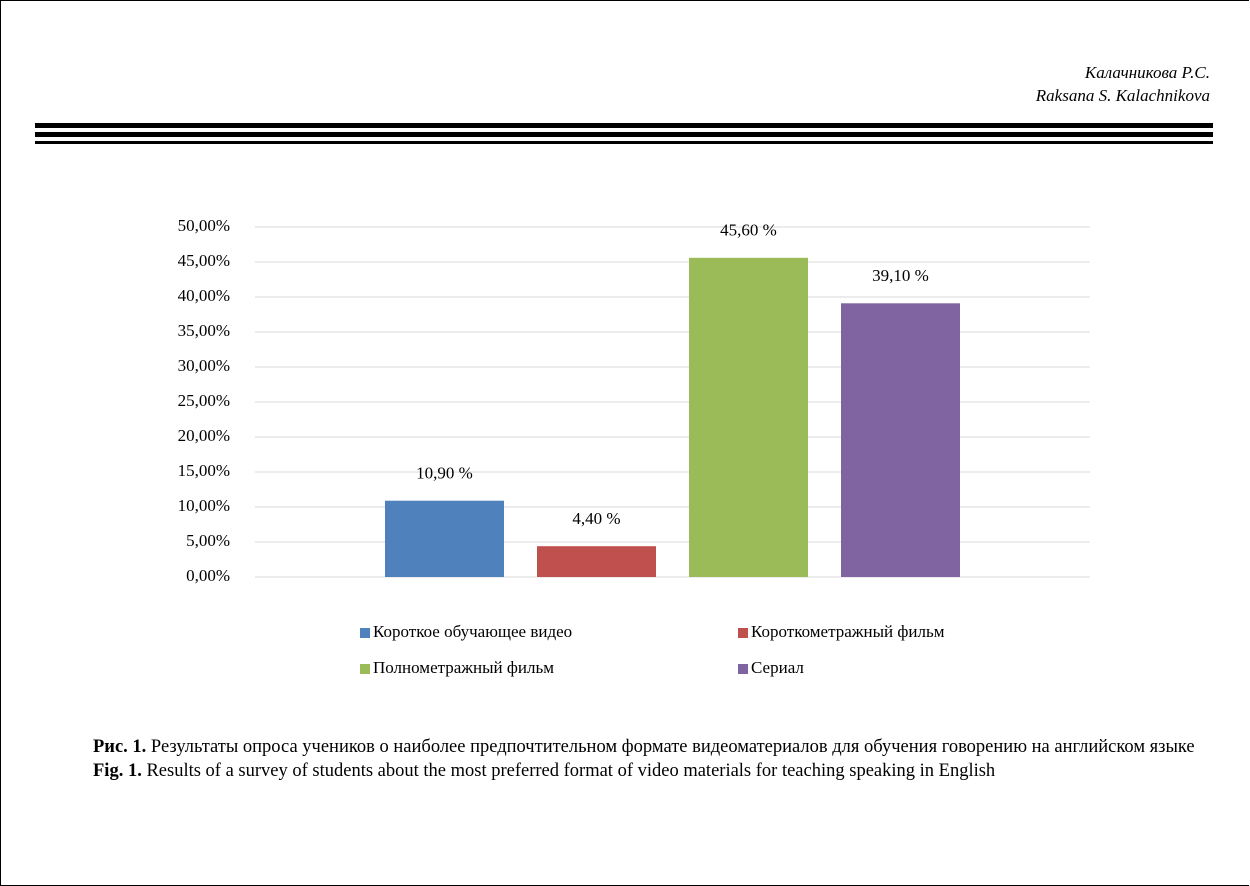 The width and height of the screenshot is (1250, 886). Describe the element at coordinates (204, 225) in the screenshot. I see `y-tick-label: 50,00%` at that location.